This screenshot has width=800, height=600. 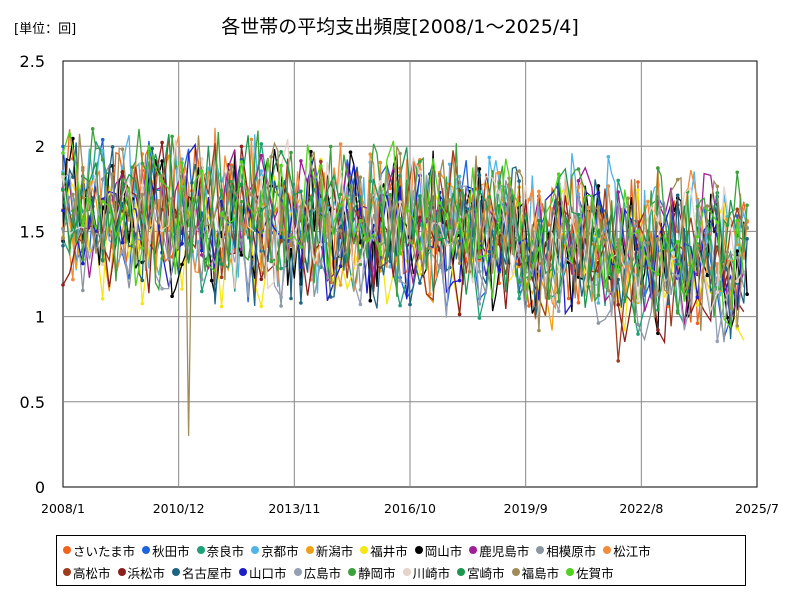 I want to click on legend-item: 岡山市, so click(x=438, y=550).